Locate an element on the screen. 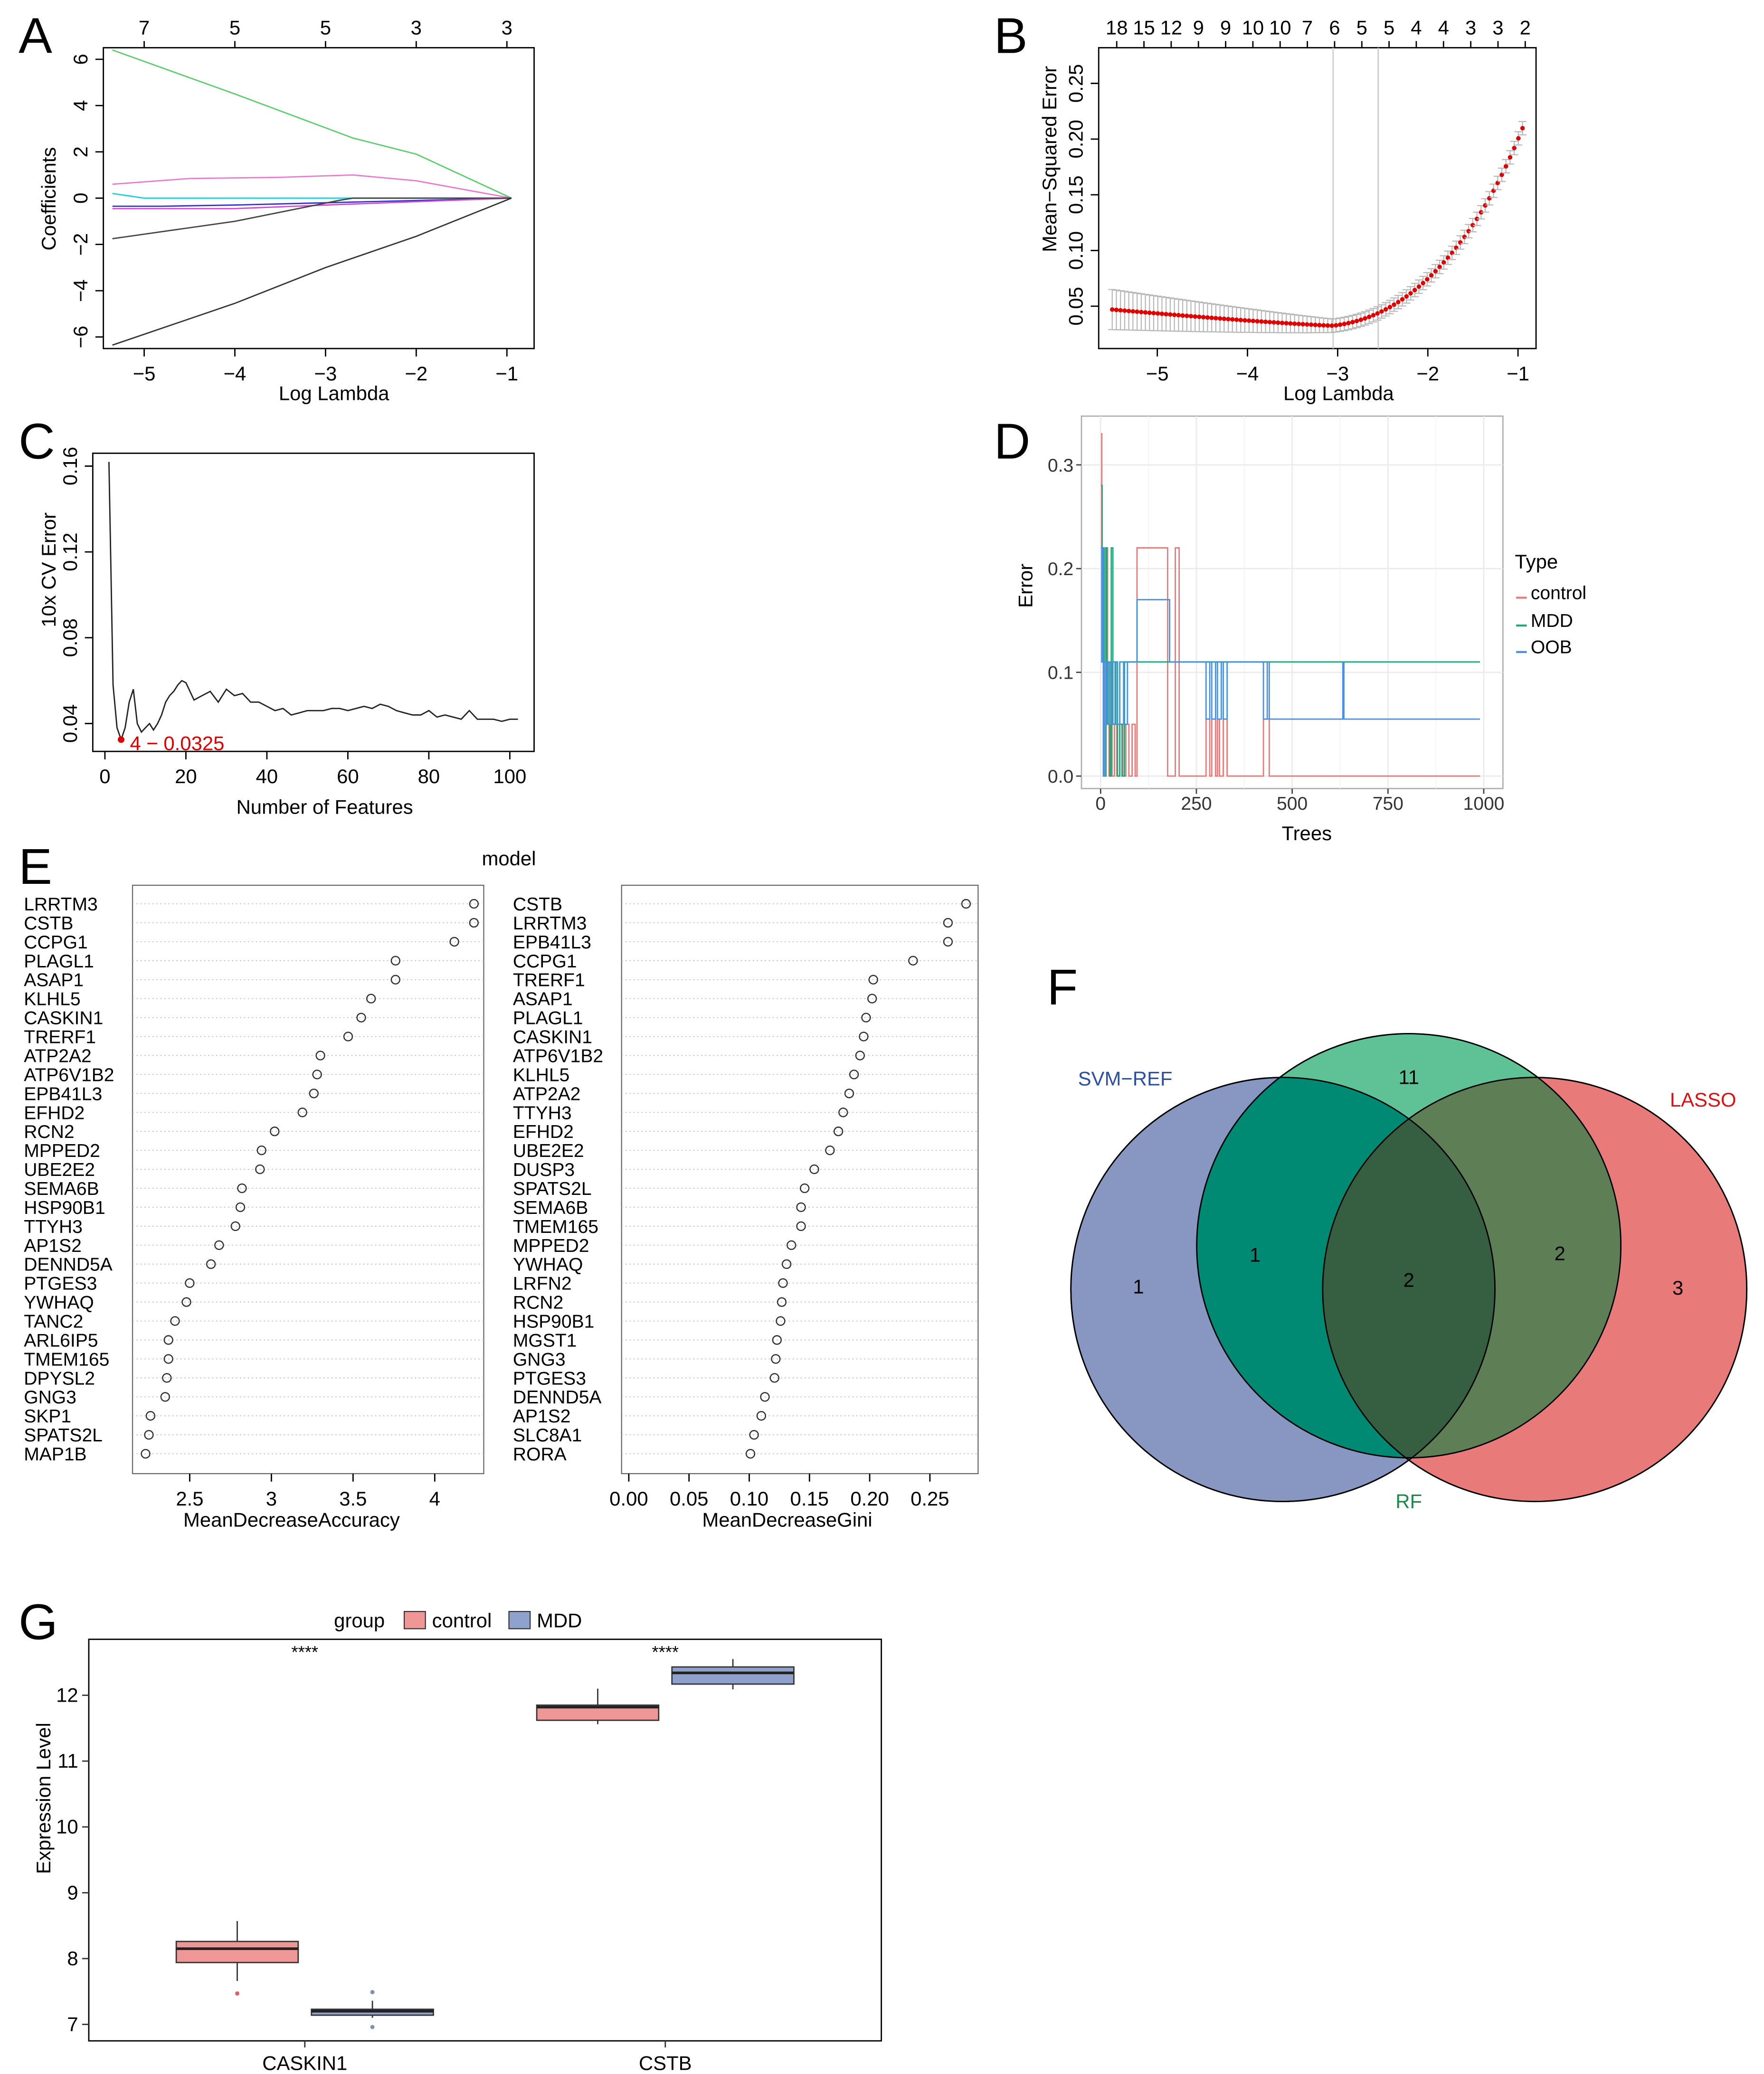 This screenshot has width=1764, height=2074. panel-d-series is located at coordinates (1290, 605).